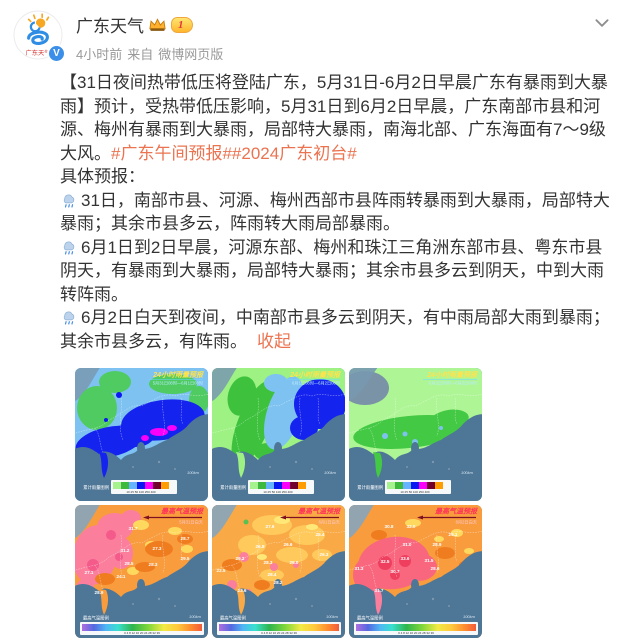 The height and width of the screenshot is (642, 631). I want to click on svg-text: 28.0, so click(294, 562).